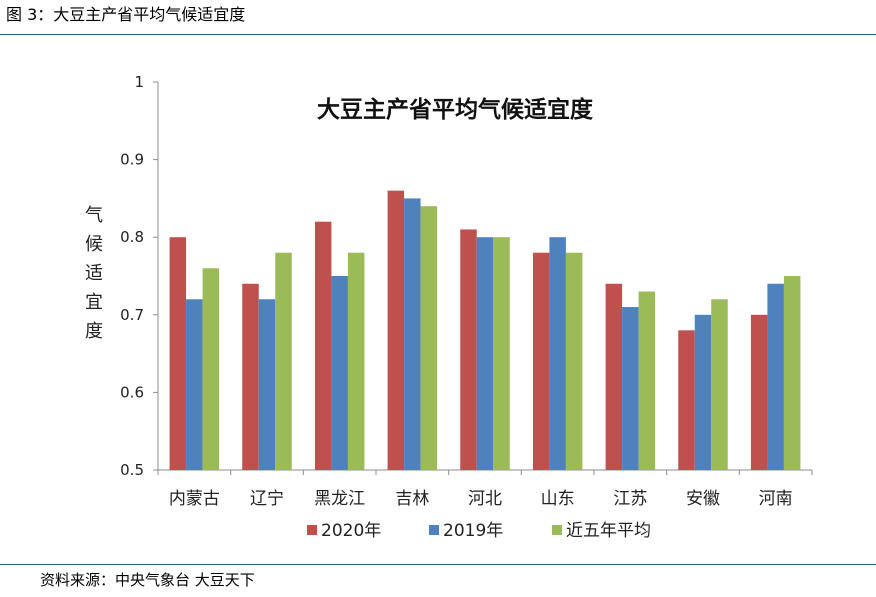 The image size is (876, 597). What do you see at coordinates (267, 499) in the screenshot?
I see `x-tick-label: 辽宁` at bounding box center [267, 499].